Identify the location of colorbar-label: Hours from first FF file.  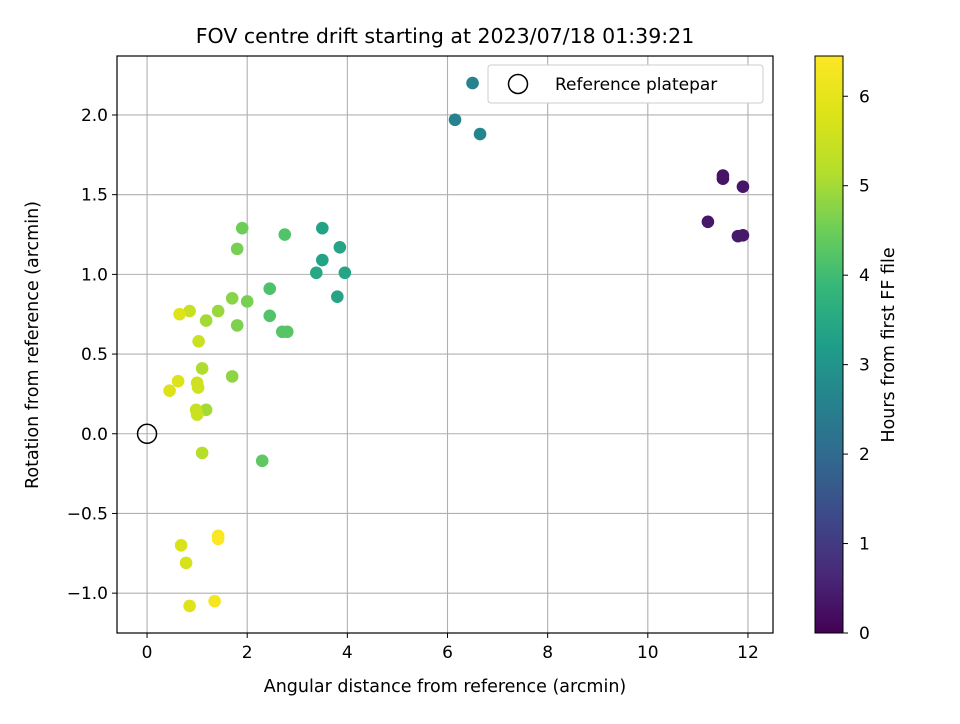
(889, 344).